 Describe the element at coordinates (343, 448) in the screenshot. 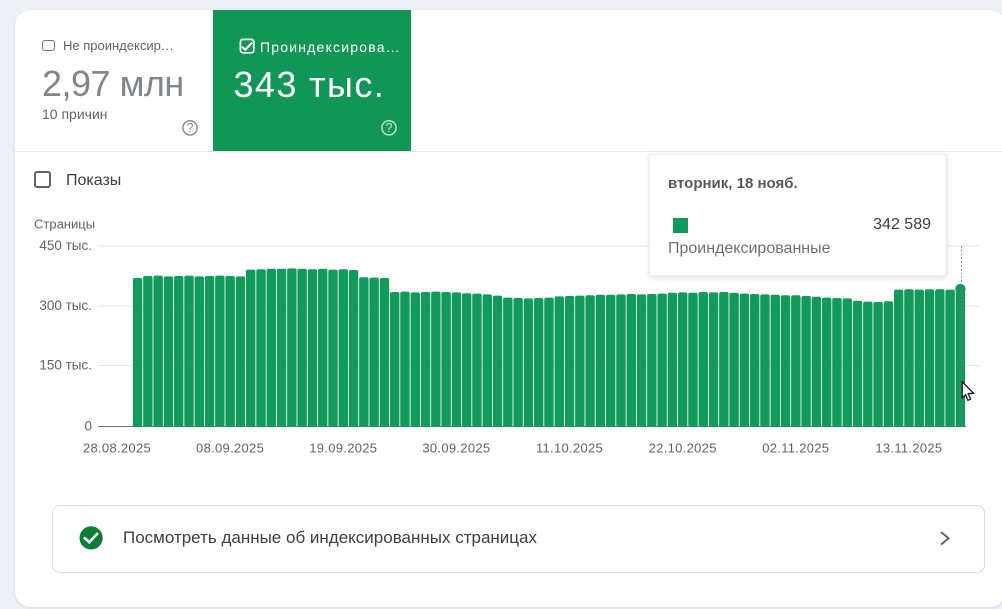

I see `svg-text: 19.09.2025` at that location.